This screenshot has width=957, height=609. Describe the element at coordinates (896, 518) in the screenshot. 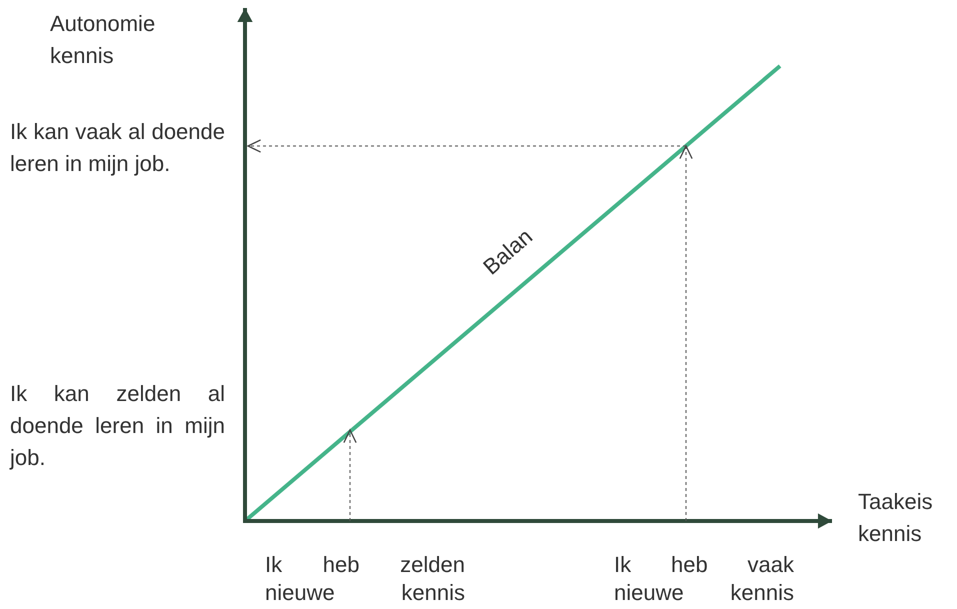

I see `x-axis-title: Taakeis kennis` at that location.